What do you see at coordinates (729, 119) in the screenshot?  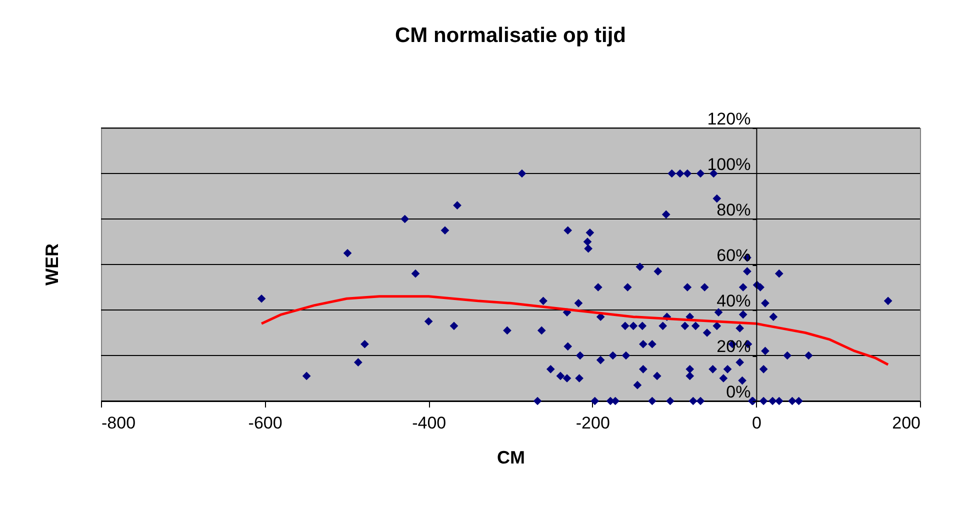 I see `y-tick-label: 120%` at bounding box center [729, 119].